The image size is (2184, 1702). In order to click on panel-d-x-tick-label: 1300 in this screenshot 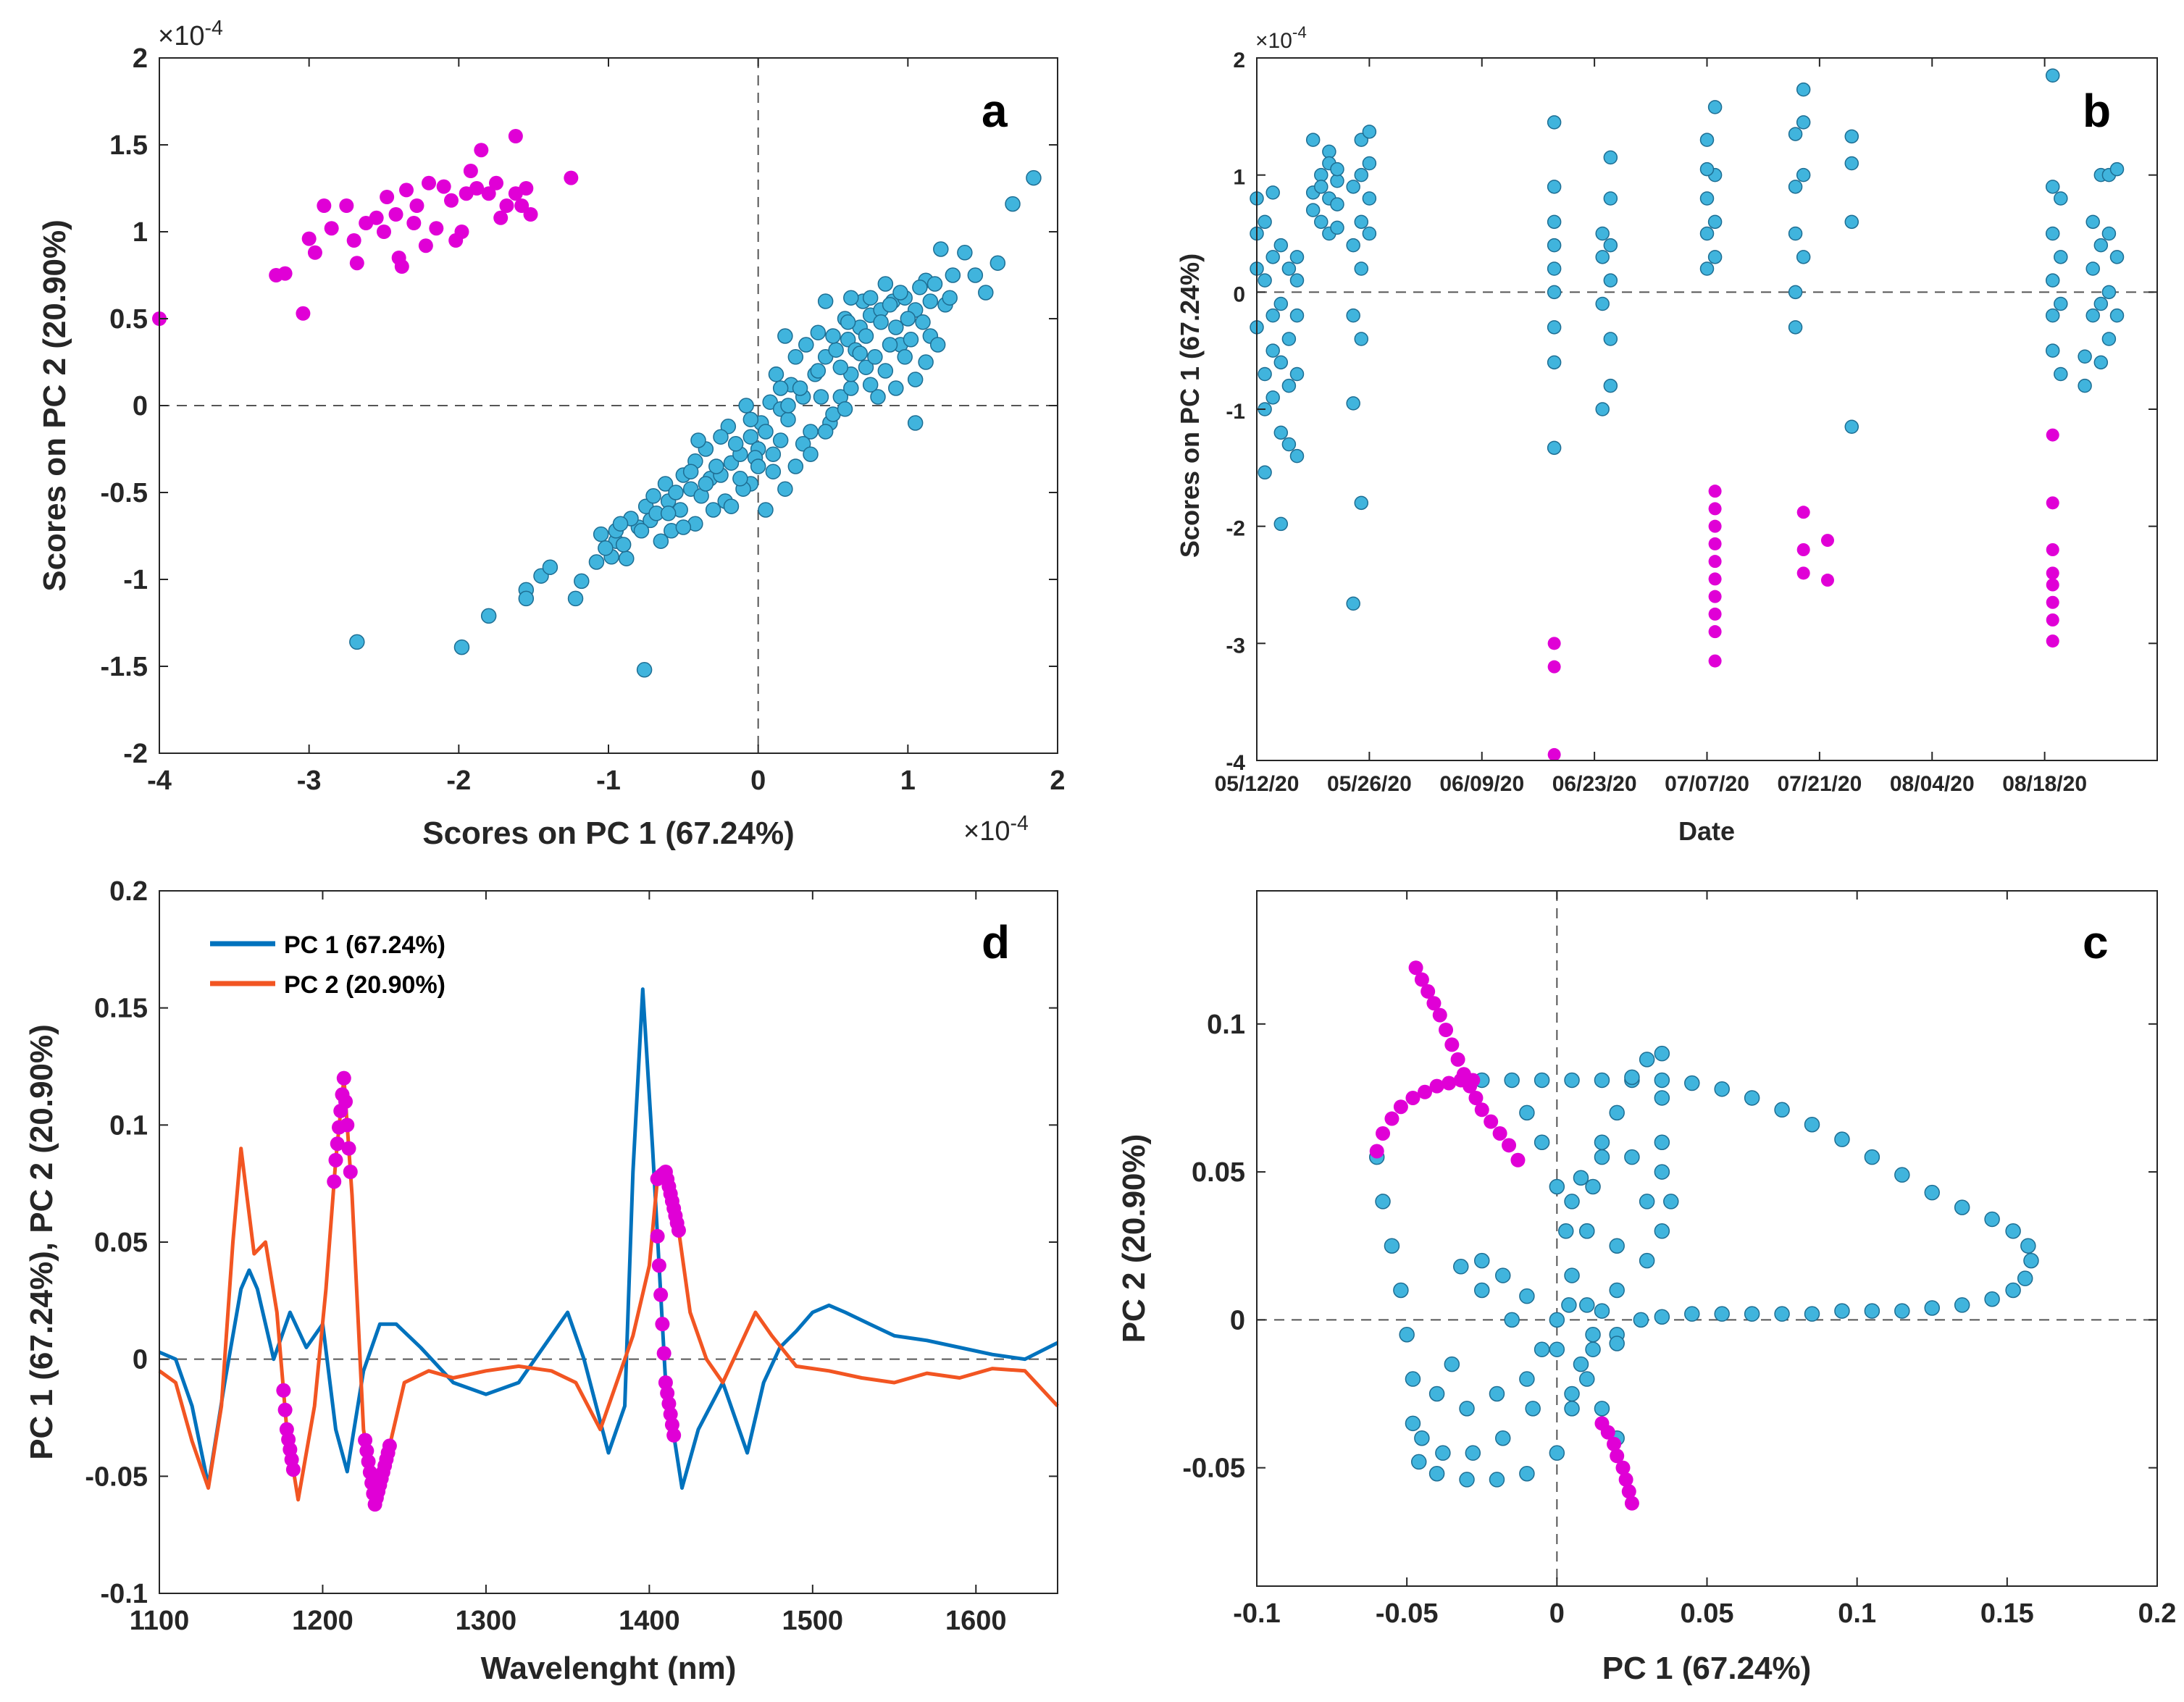, I will do `click(486, 1621)`.